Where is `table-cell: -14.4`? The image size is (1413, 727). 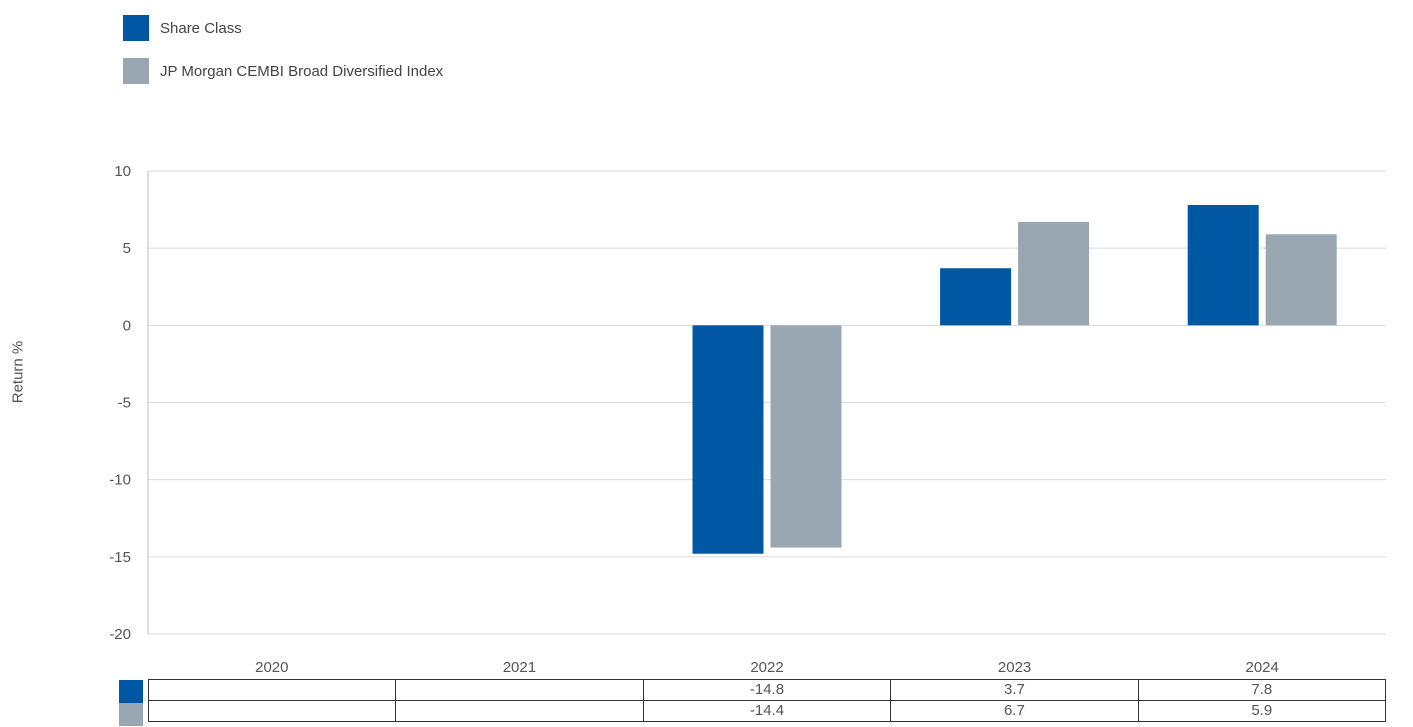 table-cell: -14.4 is located at coordinates (767, 711).